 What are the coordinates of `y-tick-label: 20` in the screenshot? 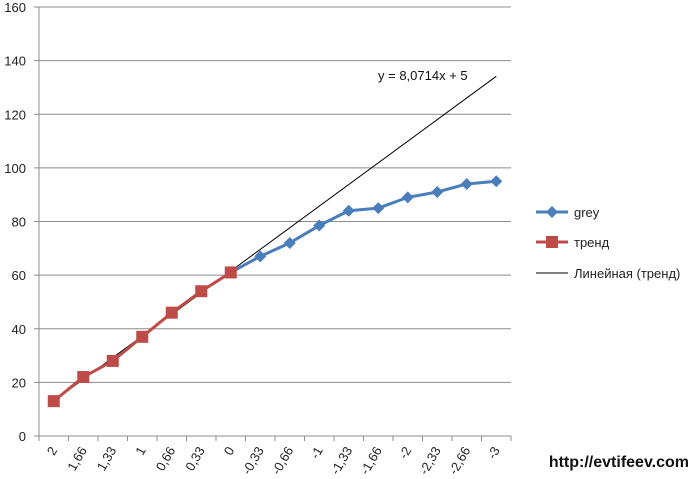 It's located at (19, 382).